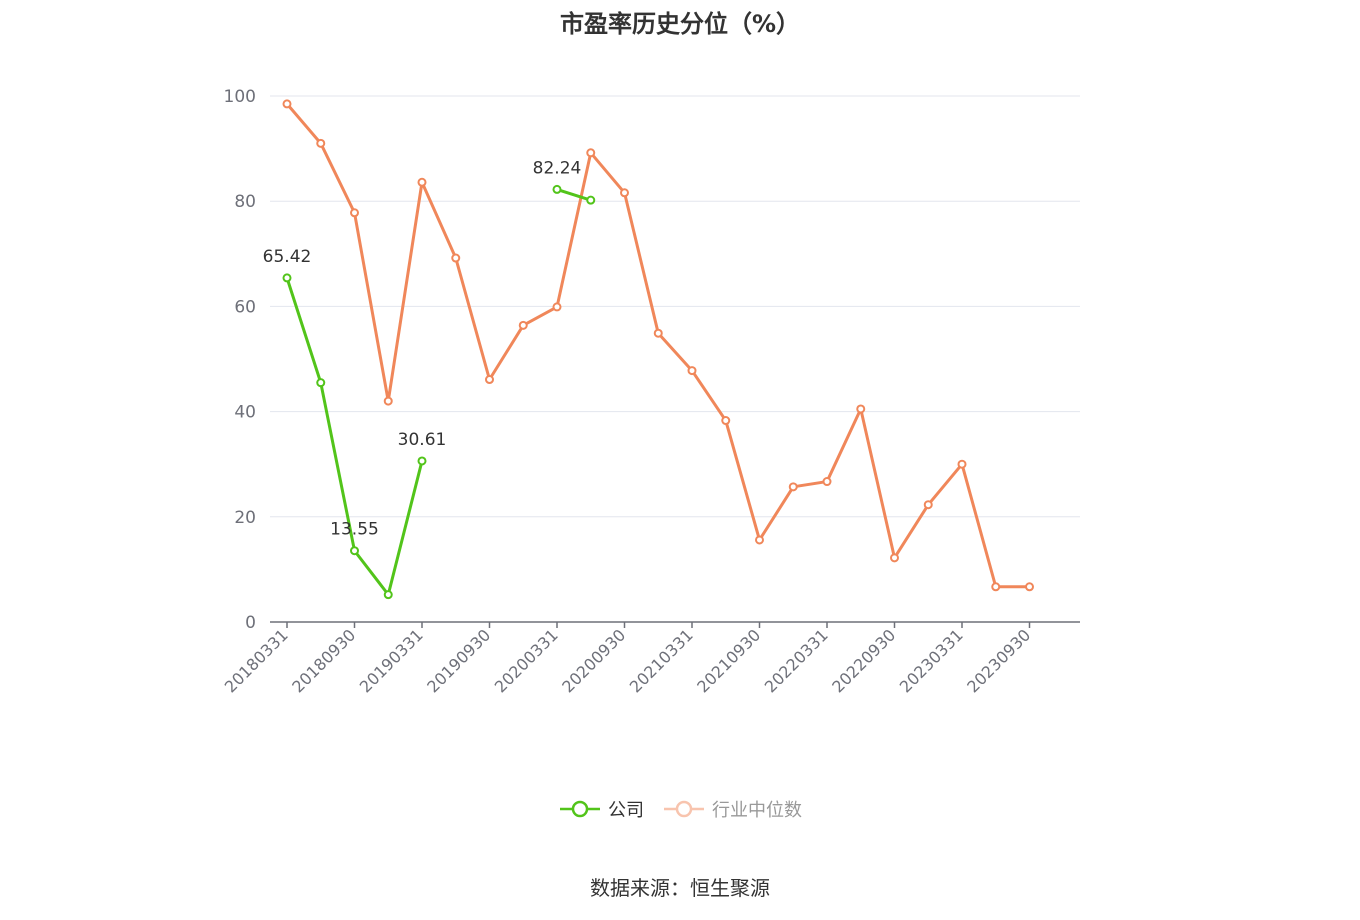 The image size is (1360, 920). Describe the element at coordinates (354, 530) in the screenshot. I see `data-label: 13.55` at that location.